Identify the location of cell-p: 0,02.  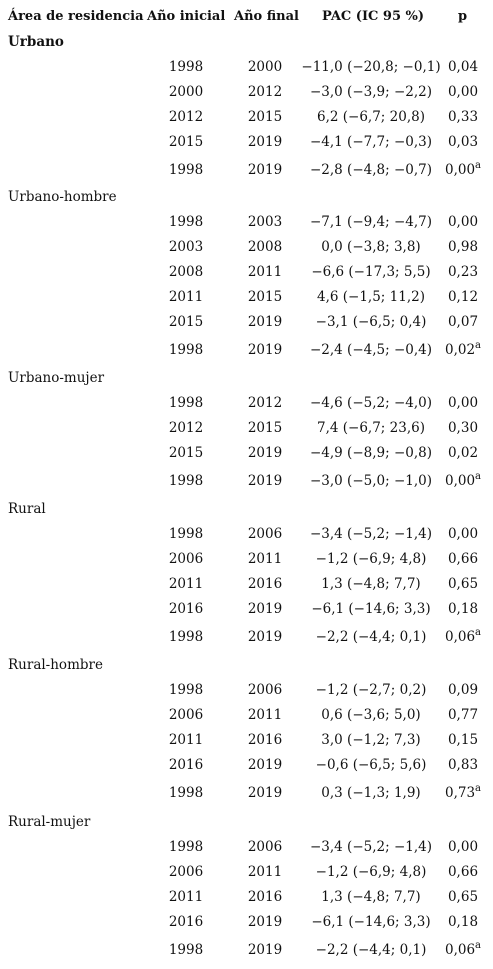
(463, 453).